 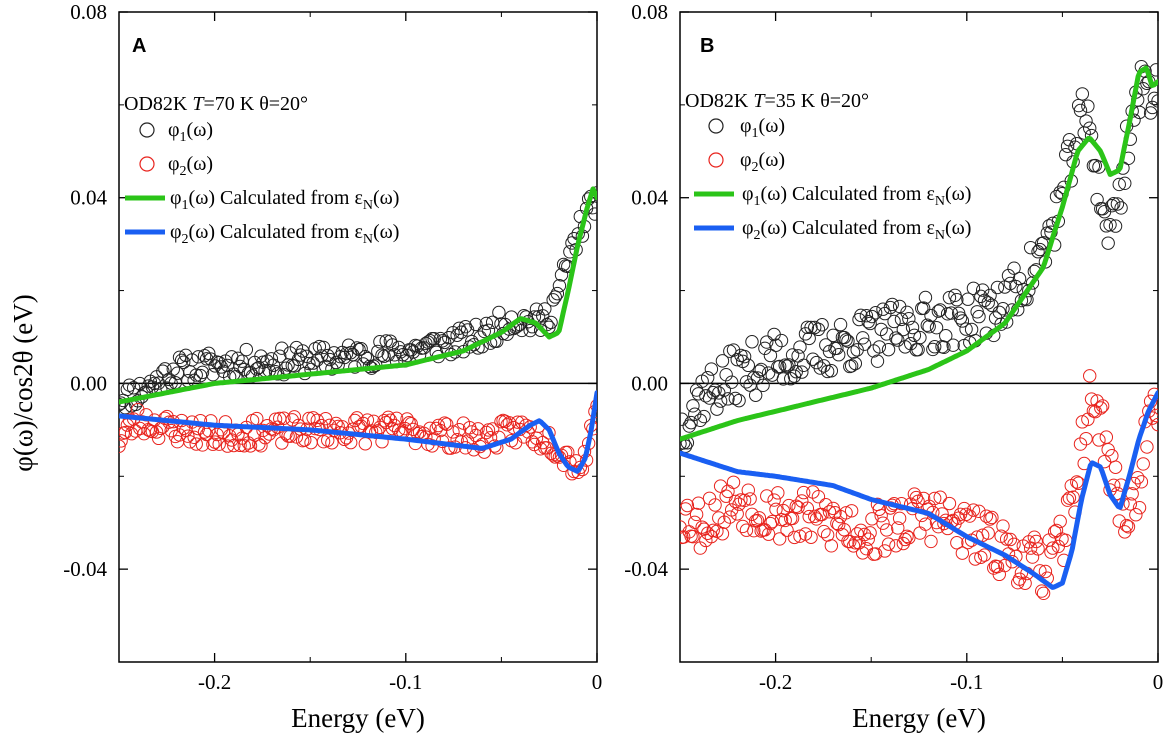 I want to click on x-tick-label: 0, so click(x=597, y=682).